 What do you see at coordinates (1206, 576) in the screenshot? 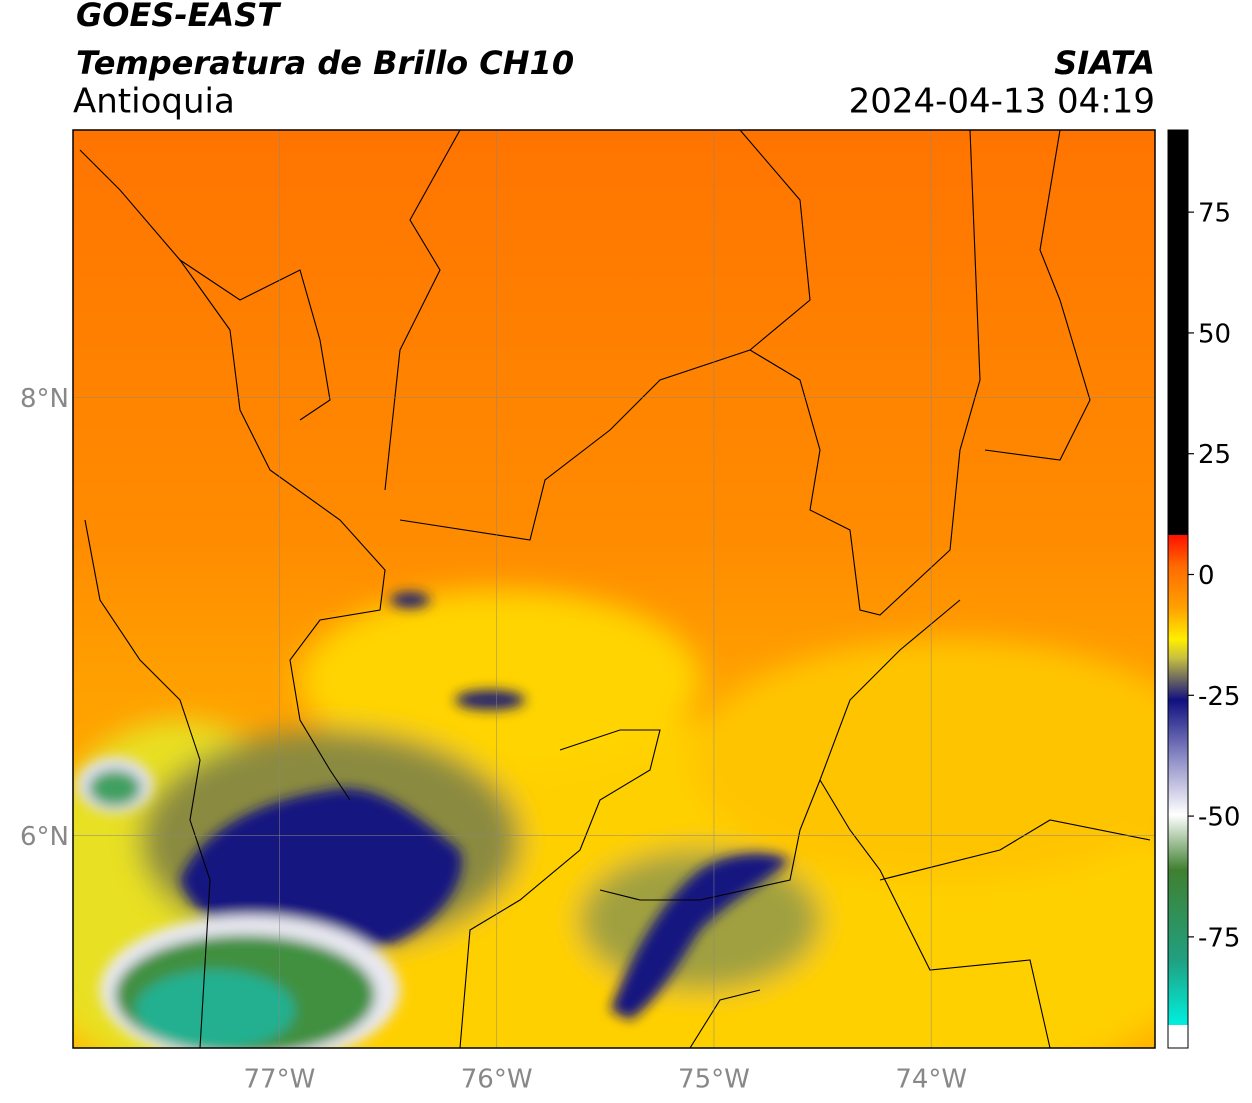
I see `colorbar-tick-label: 0` at bounding box center [1206, 576].